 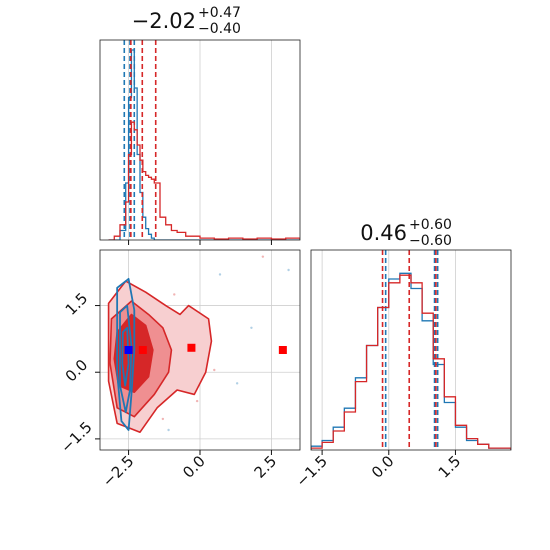 I want to click on panel-title-lower-error: −0.40, so click(x=219, y=29).